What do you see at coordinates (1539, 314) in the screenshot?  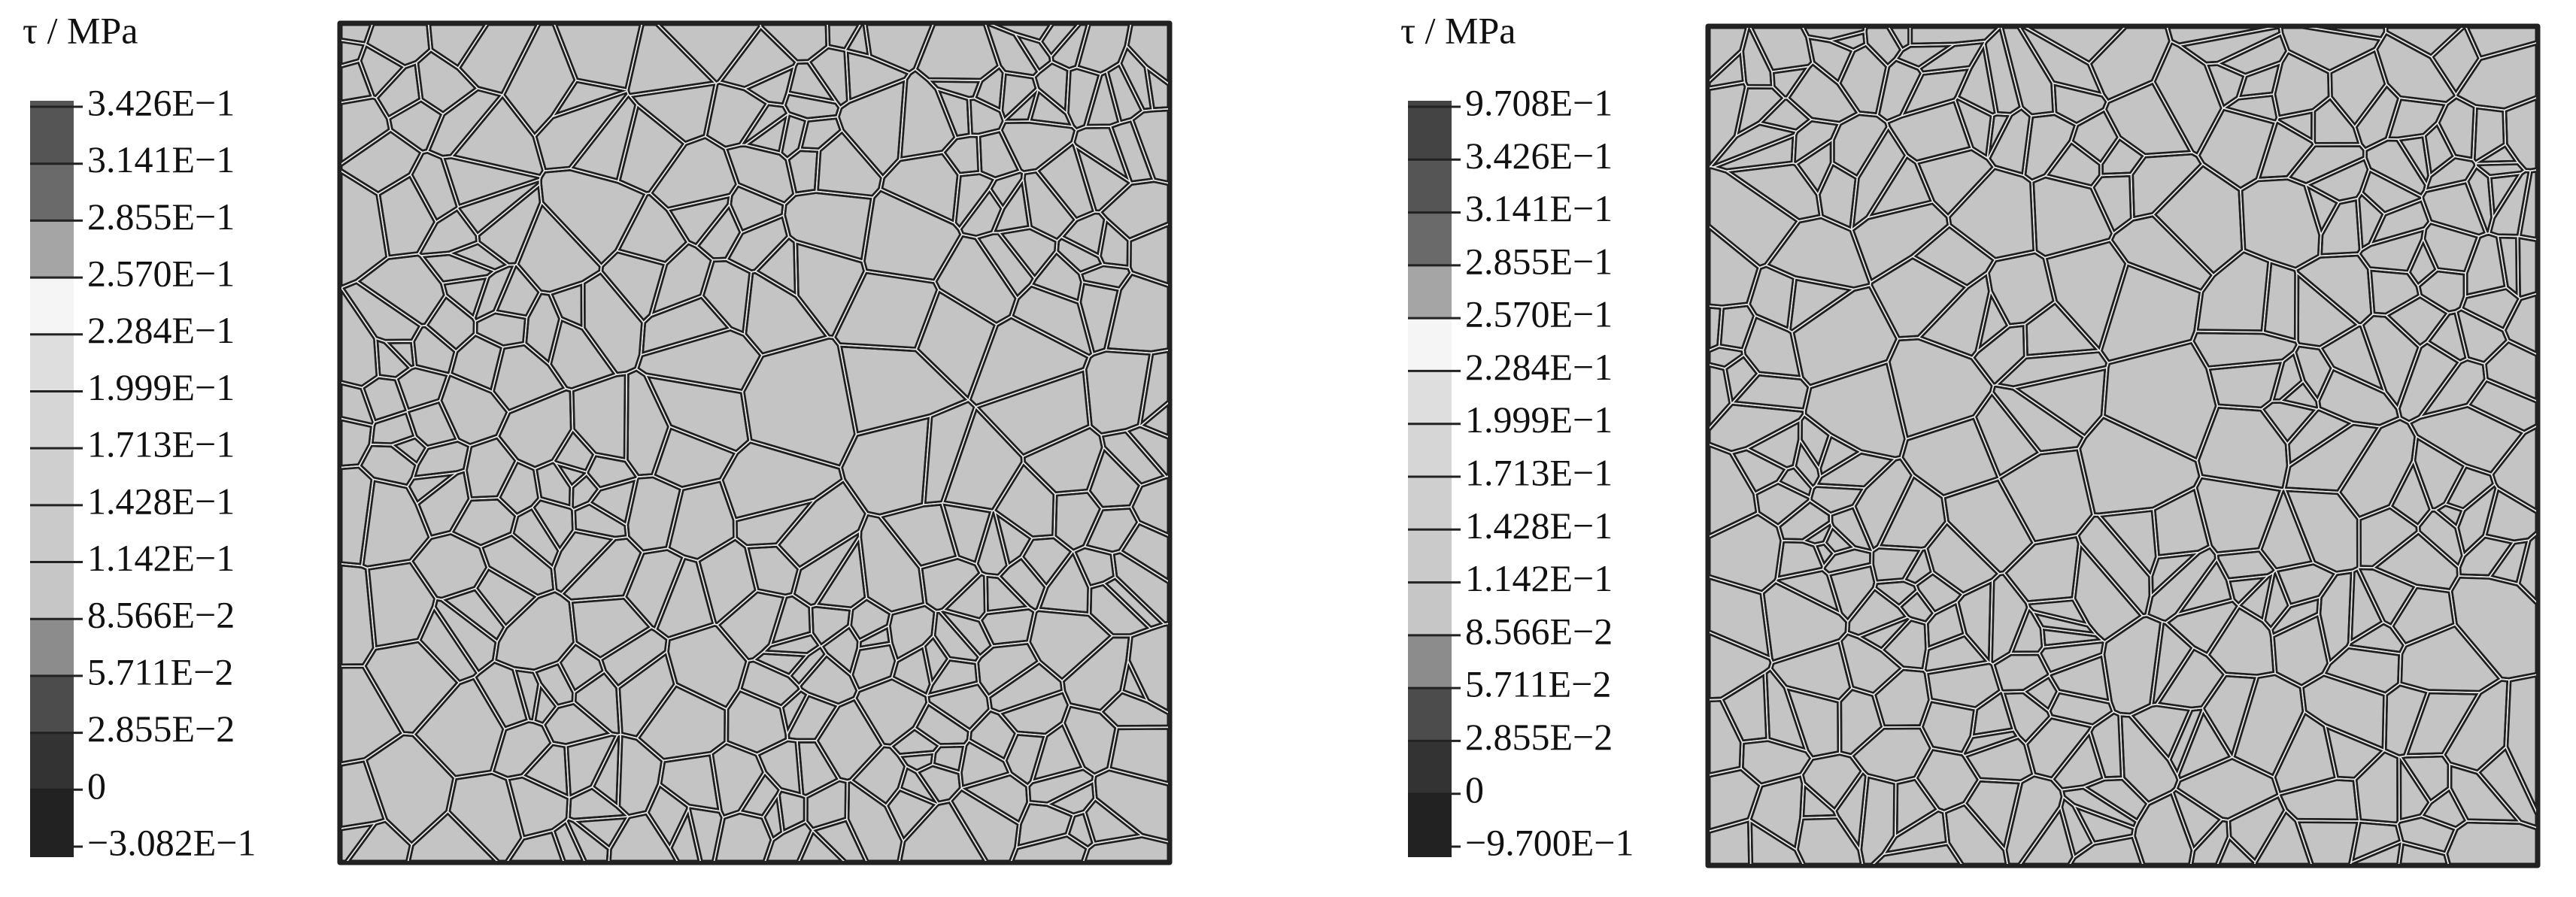 I see `legend-label: 2.570E−1` at bounding box center [1539, 314].